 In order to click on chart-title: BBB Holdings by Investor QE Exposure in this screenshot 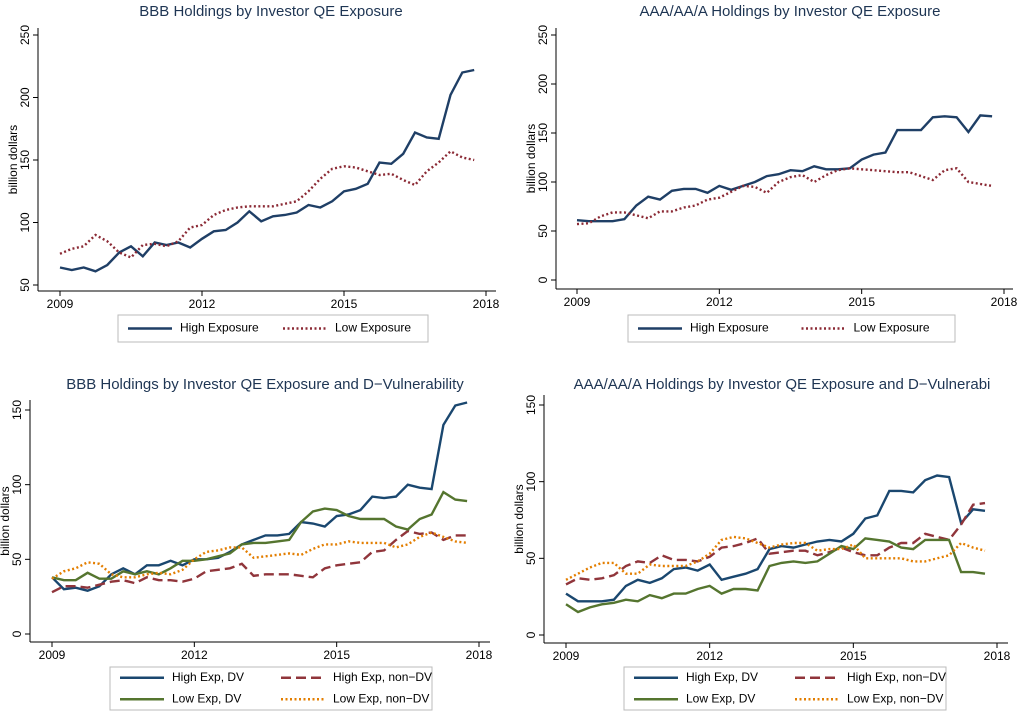, I will do `click(270, 11)`.